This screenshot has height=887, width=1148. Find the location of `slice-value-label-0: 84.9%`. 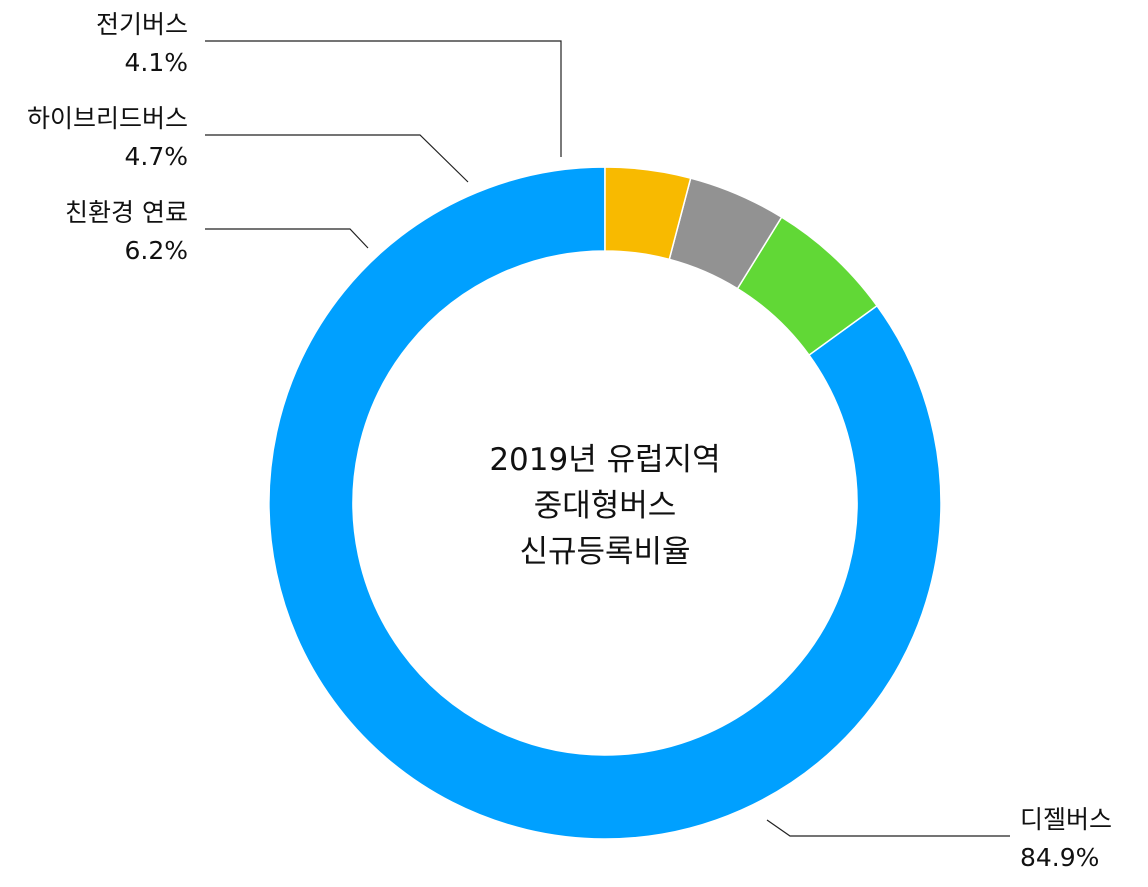

slice-value-label-0: 84.9% is located at coordinates (1059, 857).